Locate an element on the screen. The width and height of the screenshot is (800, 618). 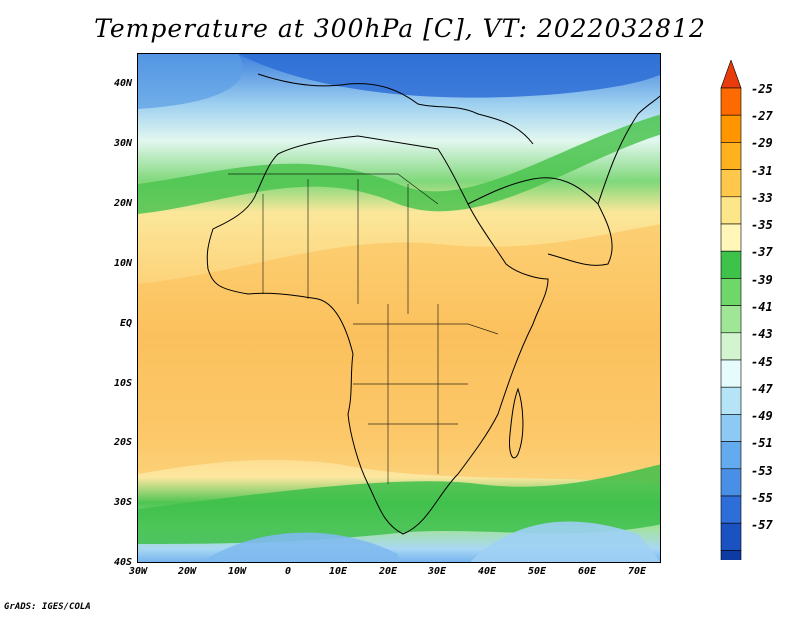
lon-label: 50E is located at coordinates (537, 571).